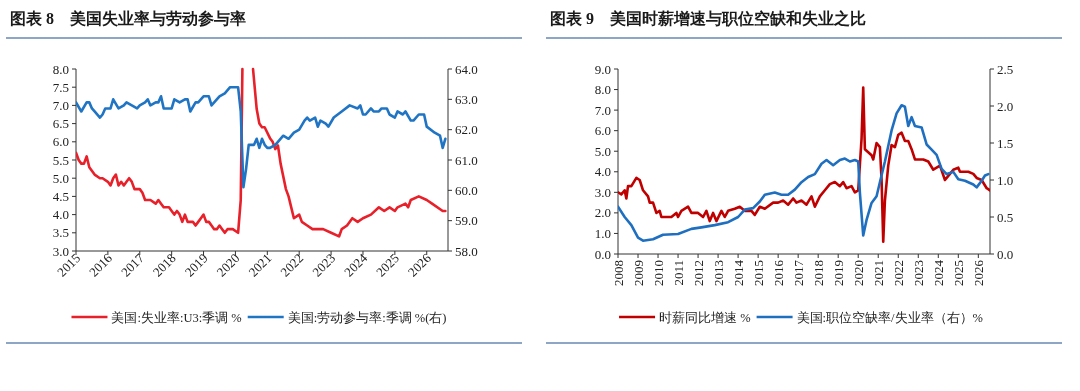 The height and width of the screenshot is (391, 1080). What do you see at coordinates (466, 190) in the screenshot?
I see `y2-tick-label: 60.0` at bounding box center [466, 190].